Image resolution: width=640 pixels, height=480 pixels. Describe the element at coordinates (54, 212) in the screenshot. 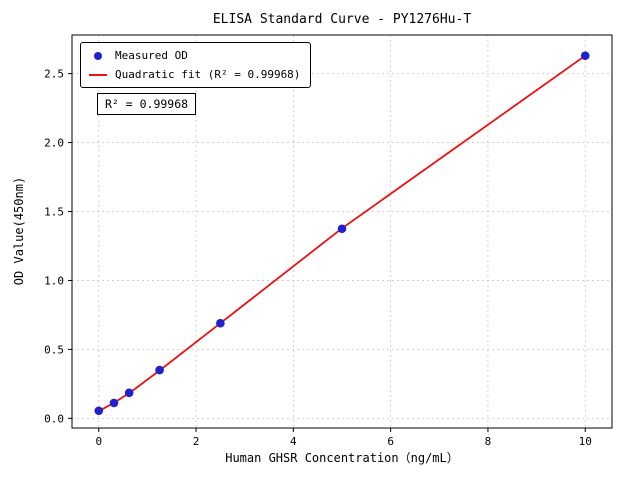

I see `y-tick-label: 1.5` at that location.